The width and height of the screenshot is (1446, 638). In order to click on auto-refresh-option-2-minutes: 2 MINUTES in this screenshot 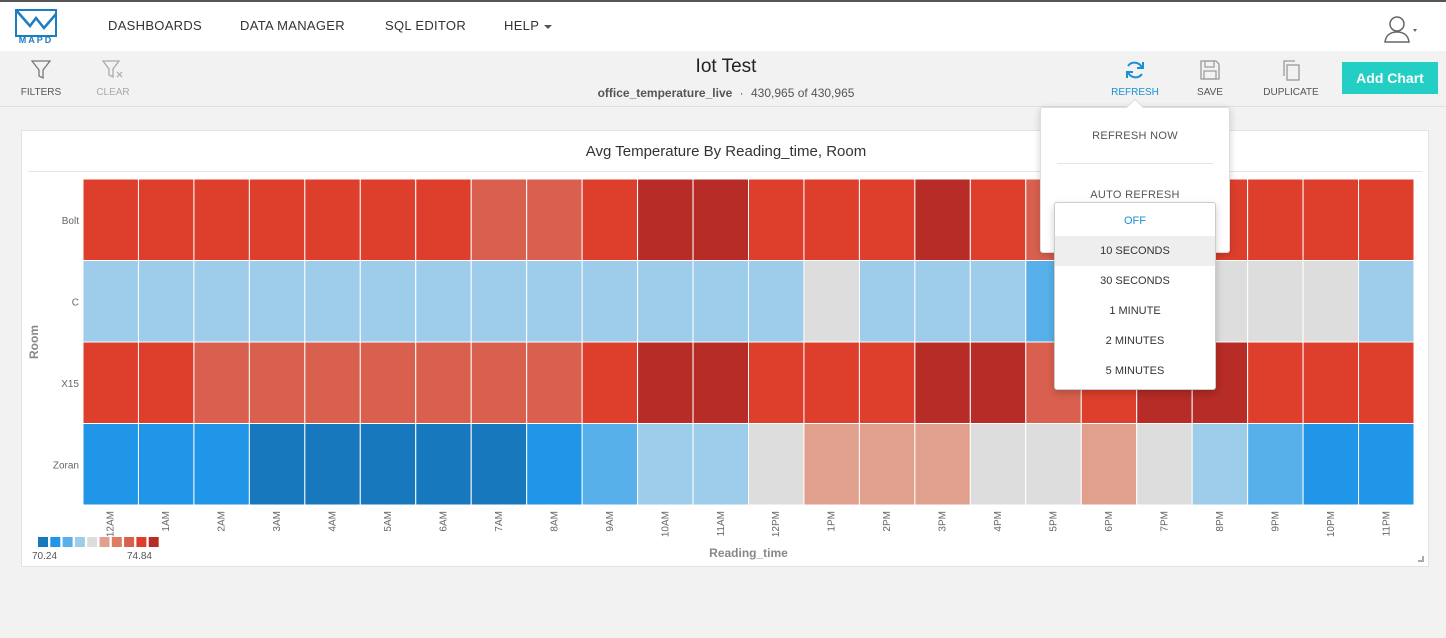, I will do `click(1135, 341)`.